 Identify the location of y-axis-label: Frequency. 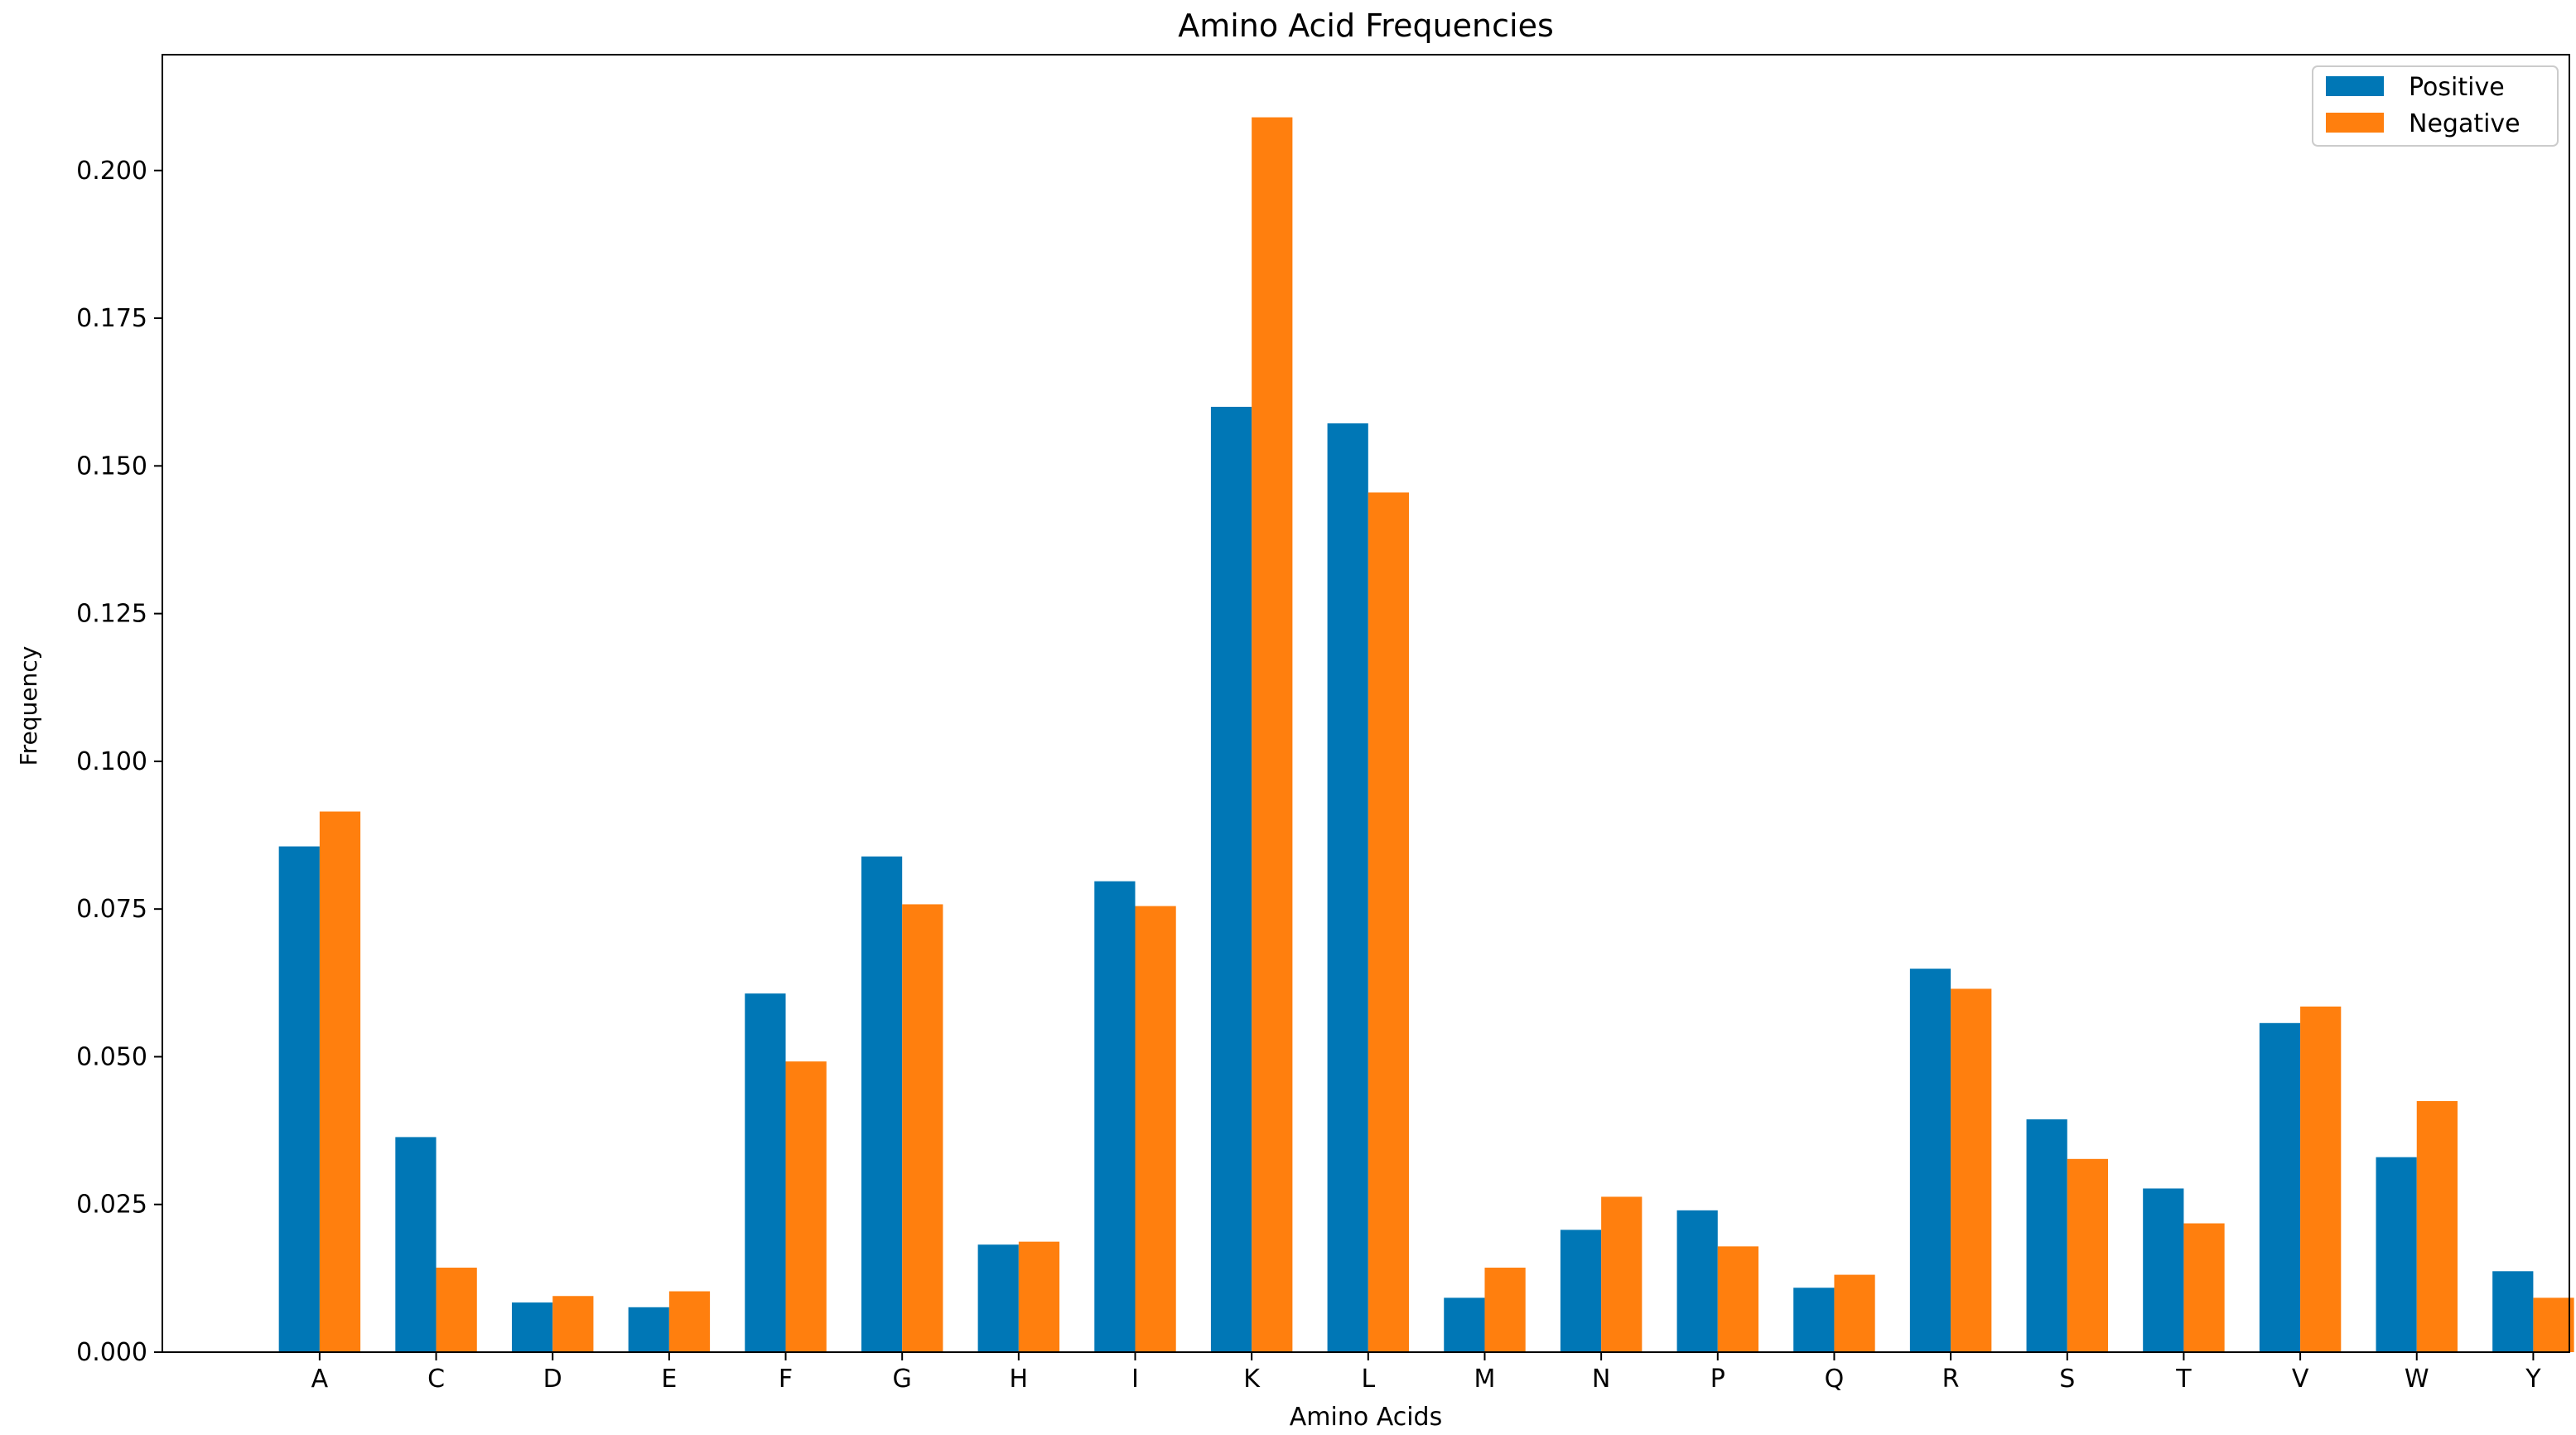
(29, 706).